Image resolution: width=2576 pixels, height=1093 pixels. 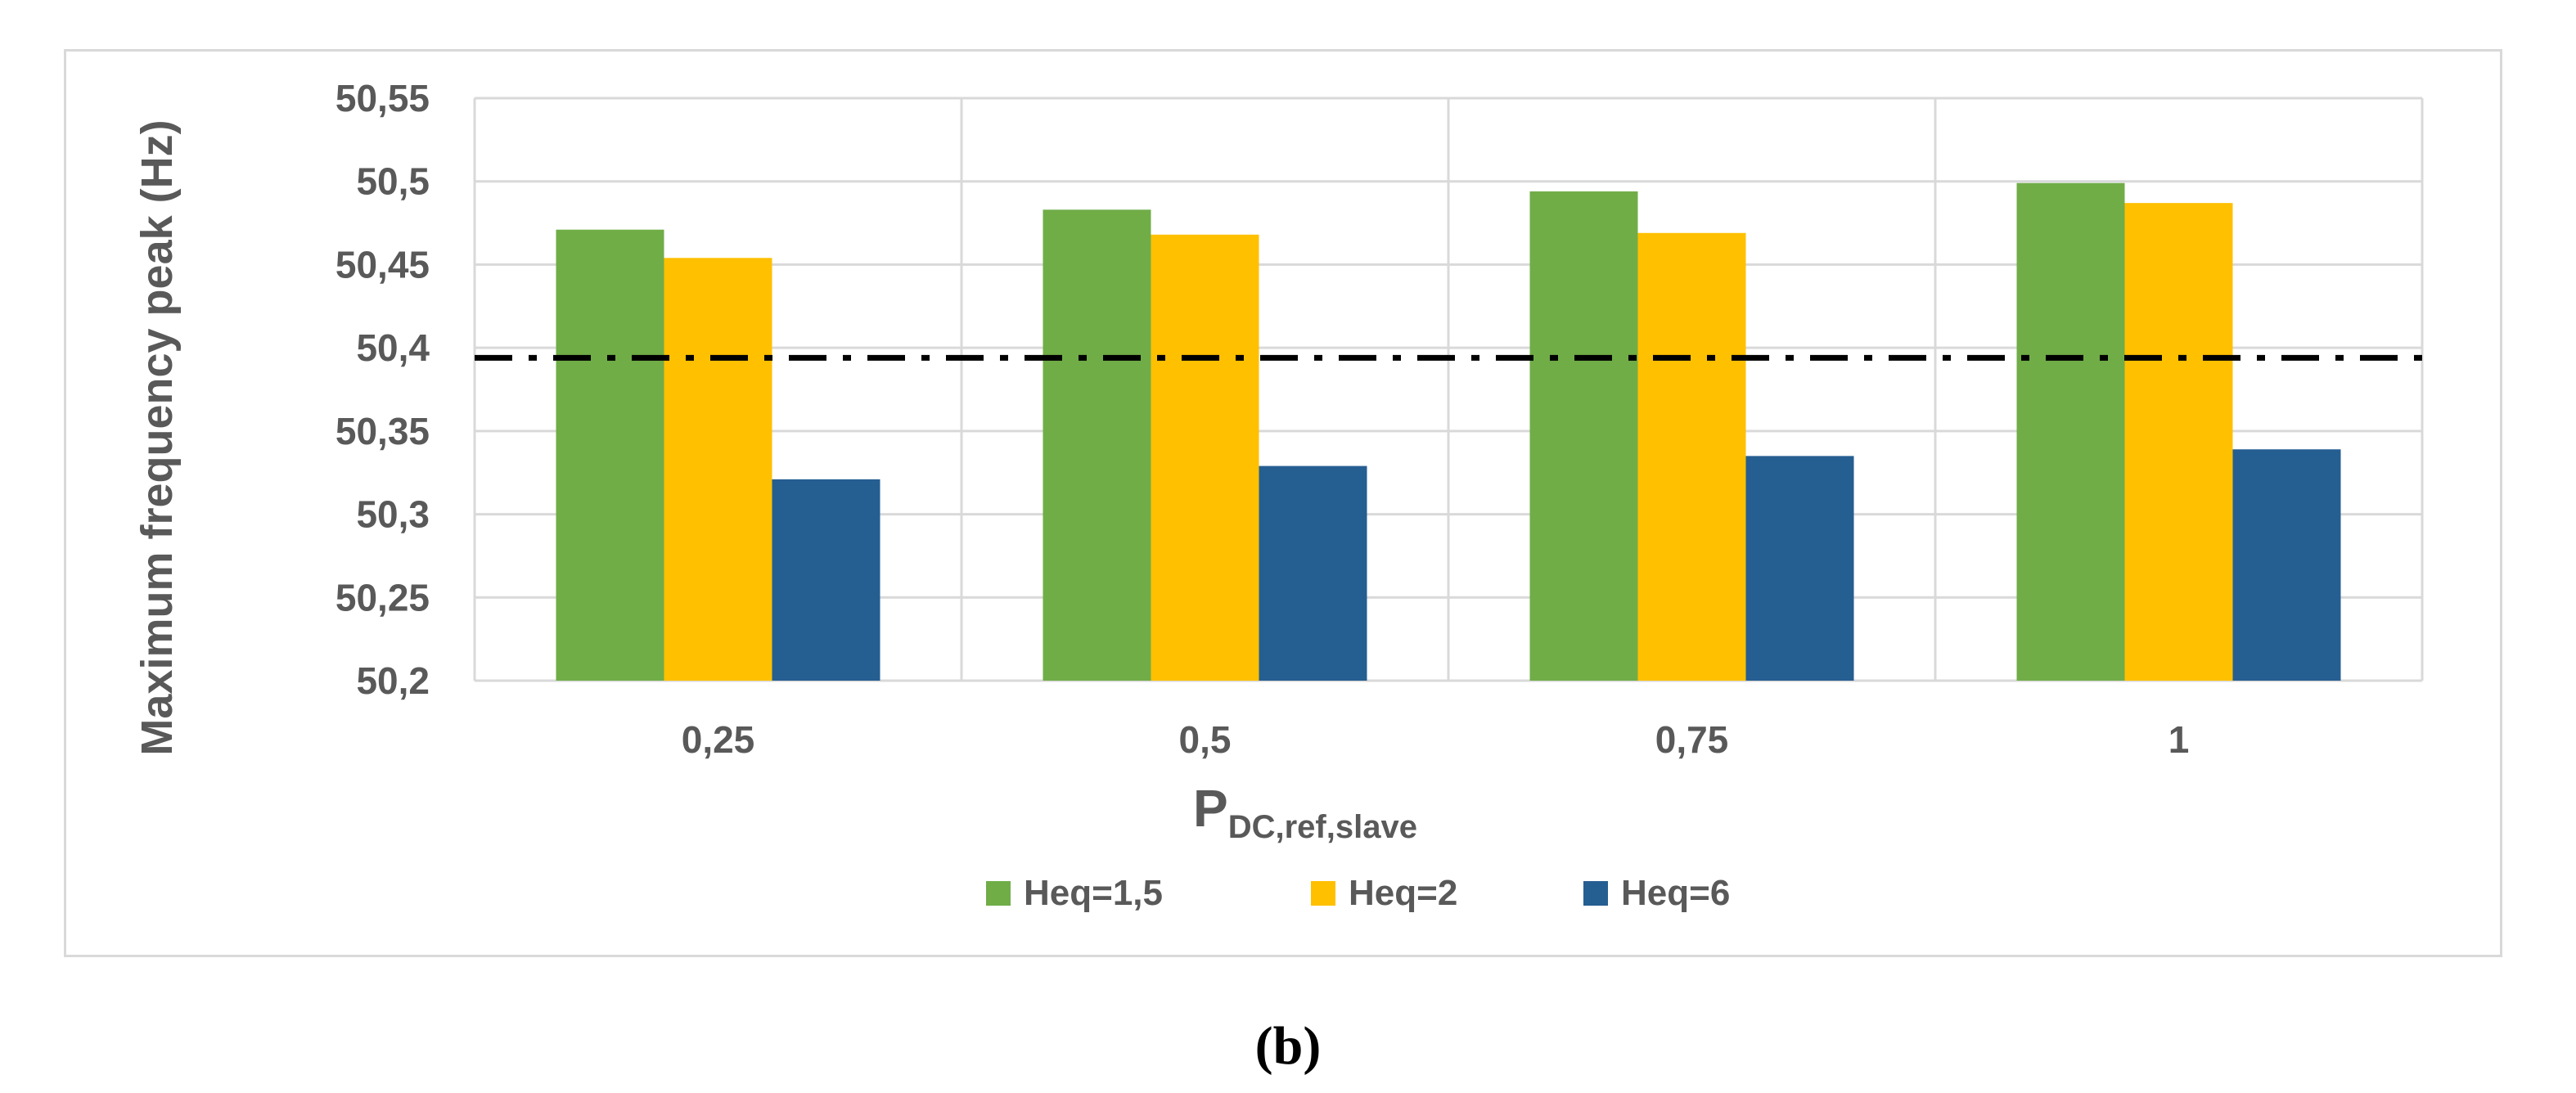 I want to click on x-tick-label: 0,25, so click(x=718, y=740).